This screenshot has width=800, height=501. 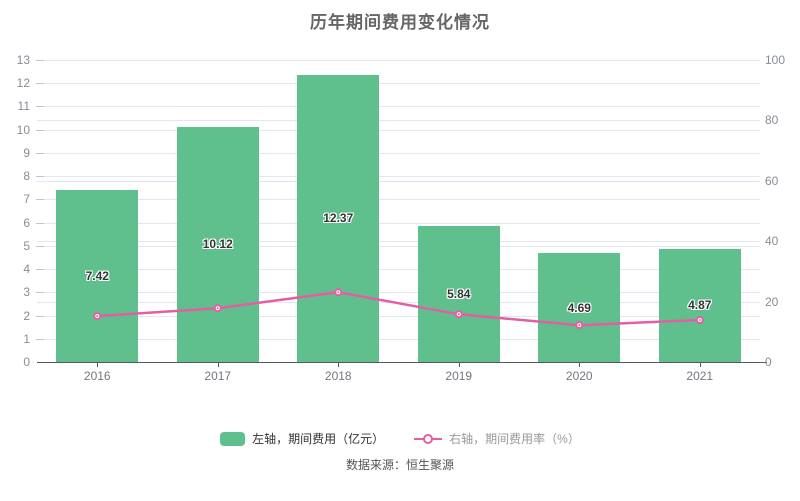 I want to click on legend: 左轴，期间费用（亿元） 右轴，期间费用率（%）, so click(x=400, y=438).